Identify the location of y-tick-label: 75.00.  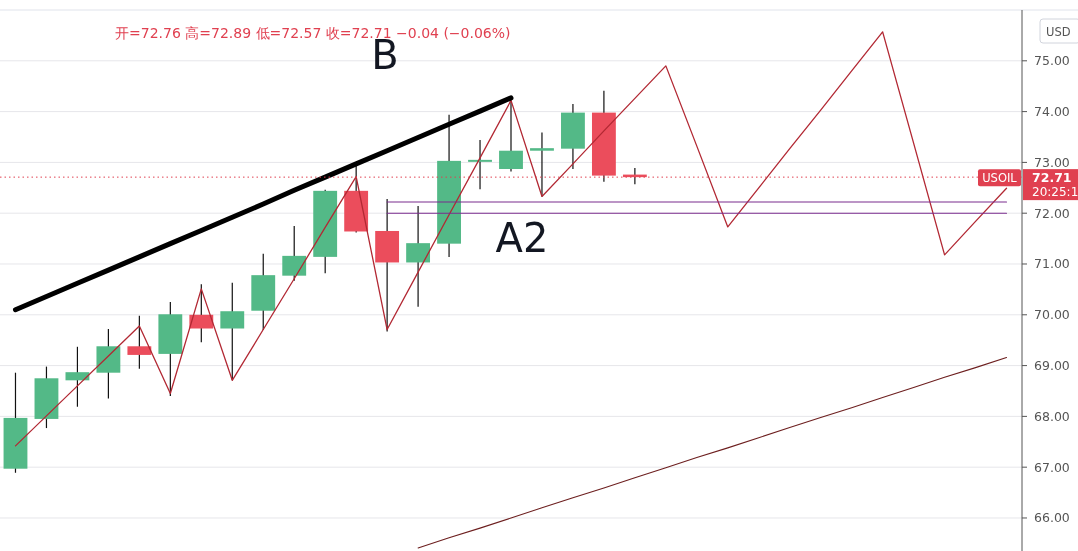
(1052, 61).